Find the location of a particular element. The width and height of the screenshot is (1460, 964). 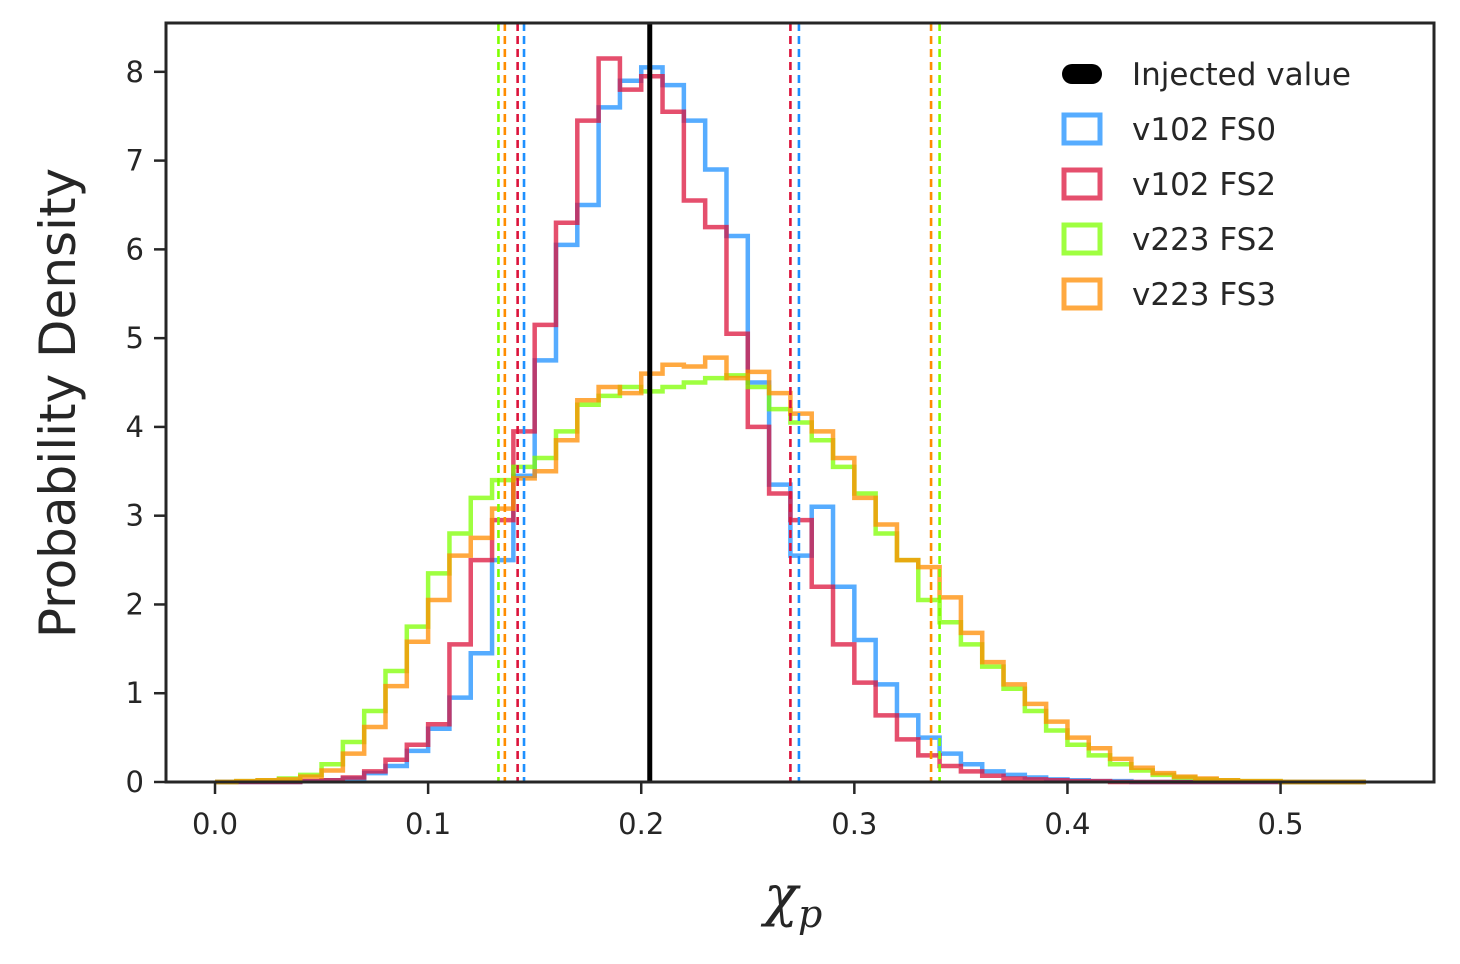

legend-label-v223-fs3: v223 FS3 is located at coordinates (1204, 295).